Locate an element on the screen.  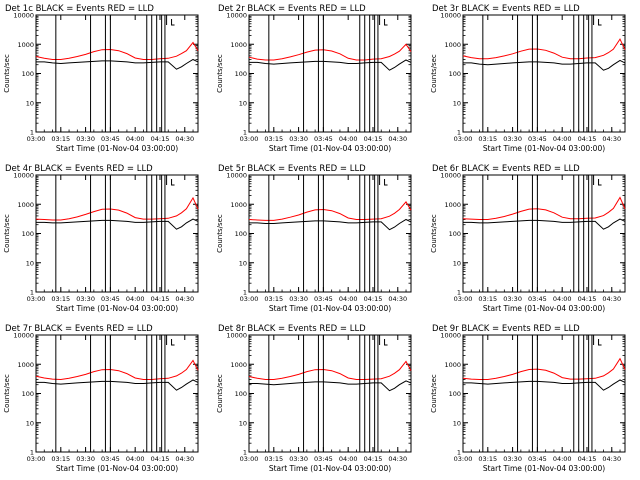
chart-title: Det 5r BLACK = Events RED = LLD is located at coordinates (292, 169).